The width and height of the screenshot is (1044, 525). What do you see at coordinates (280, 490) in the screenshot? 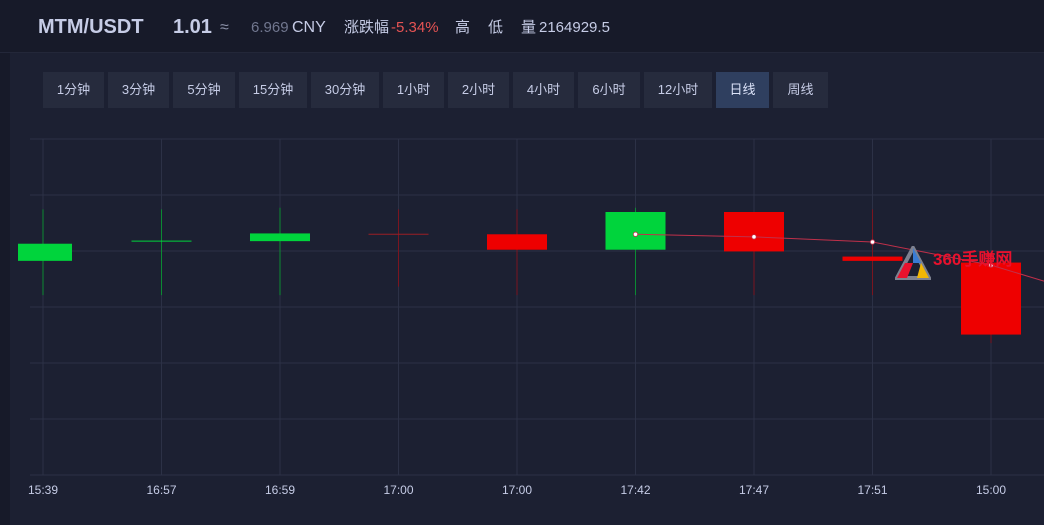
I see `x-axis-label: 16:59` at bounding box center [280, 490].